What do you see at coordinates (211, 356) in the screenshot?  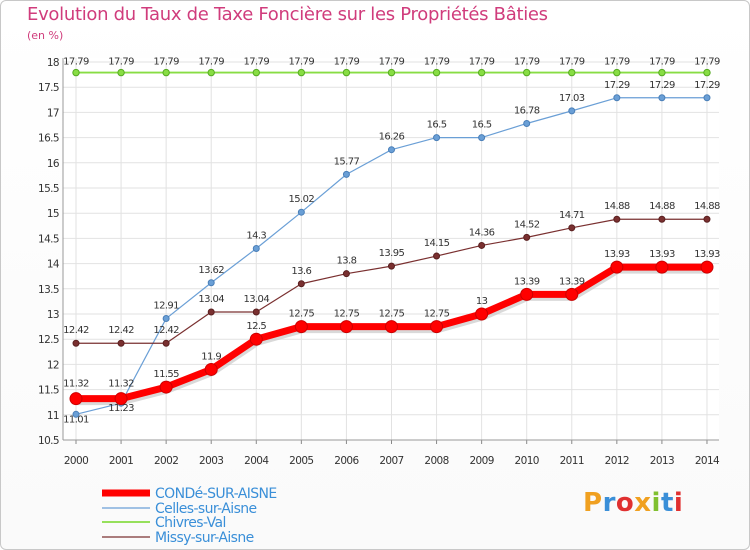 I see `data-label: 11.9` at bounding box center [211, 356].